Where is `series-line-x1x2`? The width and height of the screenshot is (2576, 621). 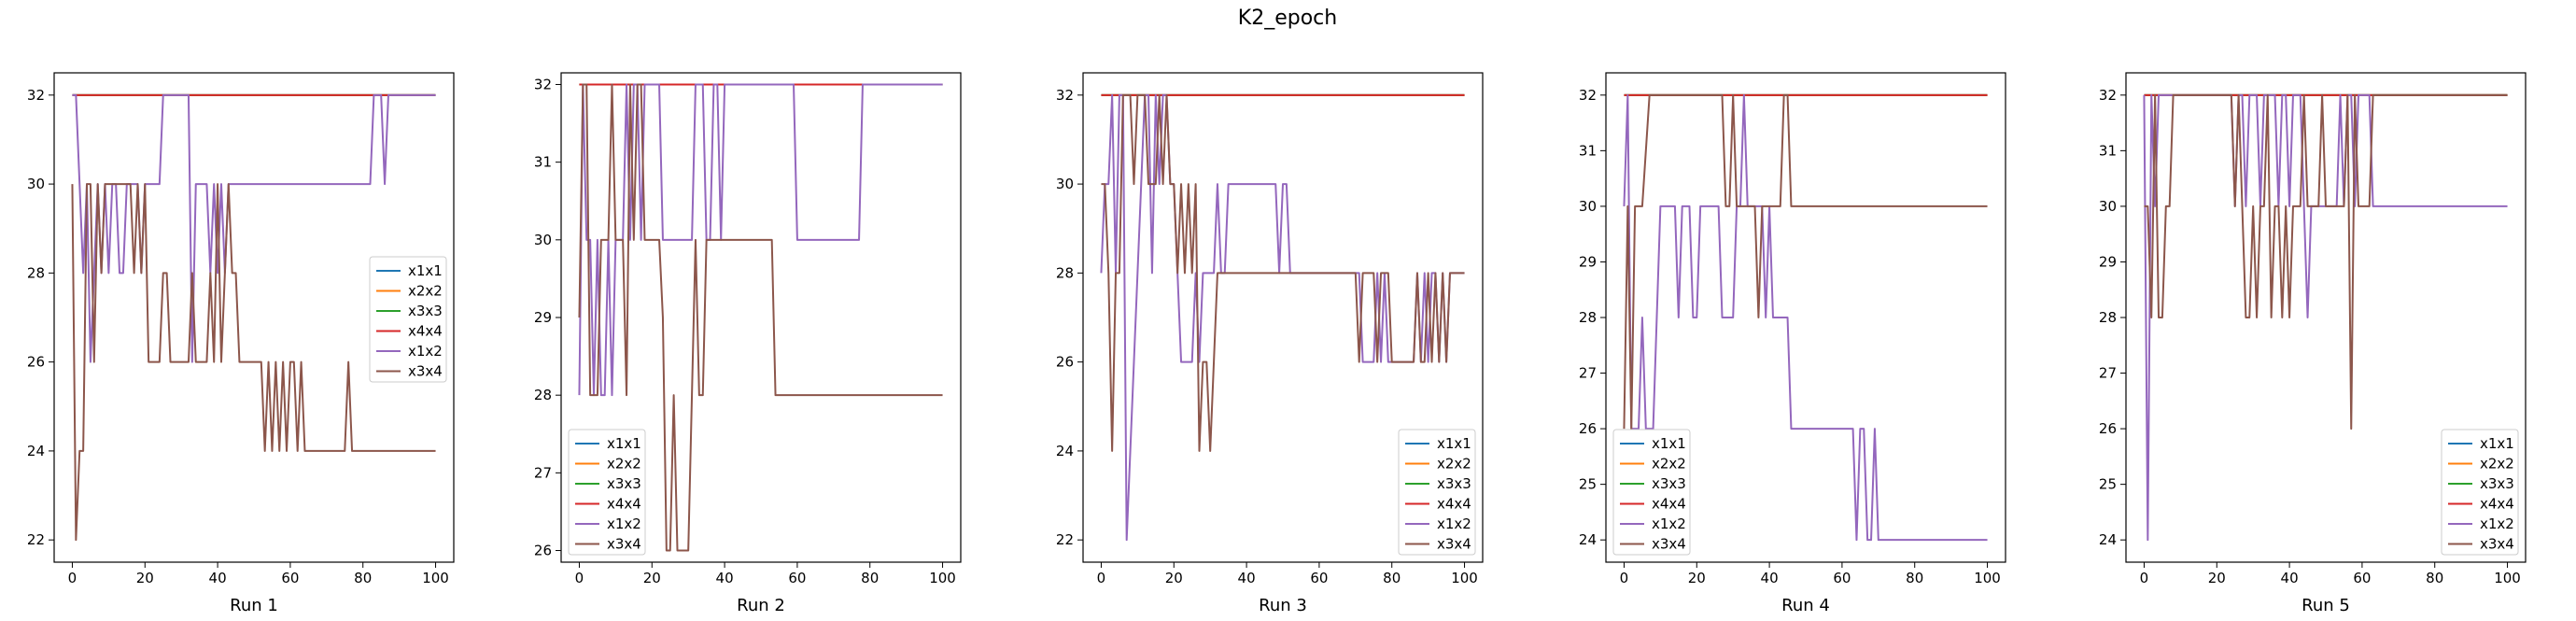
series-line-x1x2 is located at coordinates (254, 228).